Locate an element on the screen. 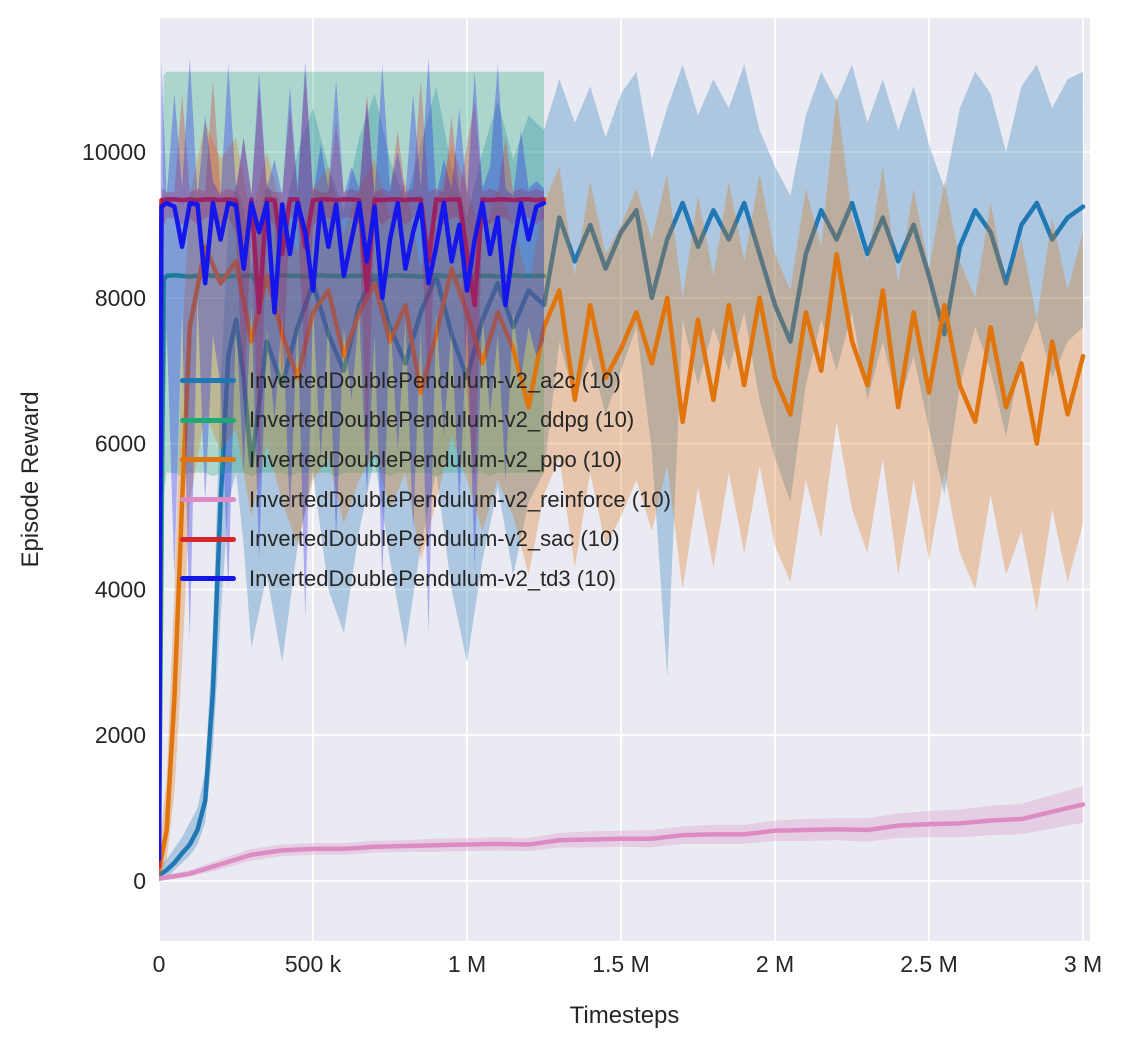  x-tick-label: 2 M is located at coordinates (775, 964).